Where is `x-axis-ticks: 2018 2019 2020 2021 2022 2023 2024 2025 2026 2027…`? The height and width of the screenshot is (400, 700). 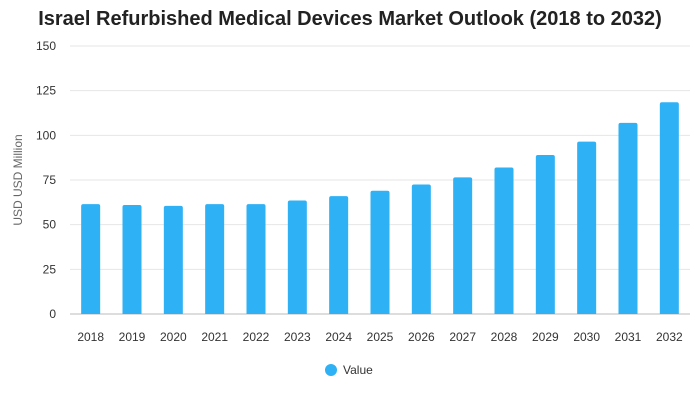
x-axis-ticks: 2018 2019 2020 2021 2022 2023 2024 2025 2026 2027… is located at coordinates (380, 337).